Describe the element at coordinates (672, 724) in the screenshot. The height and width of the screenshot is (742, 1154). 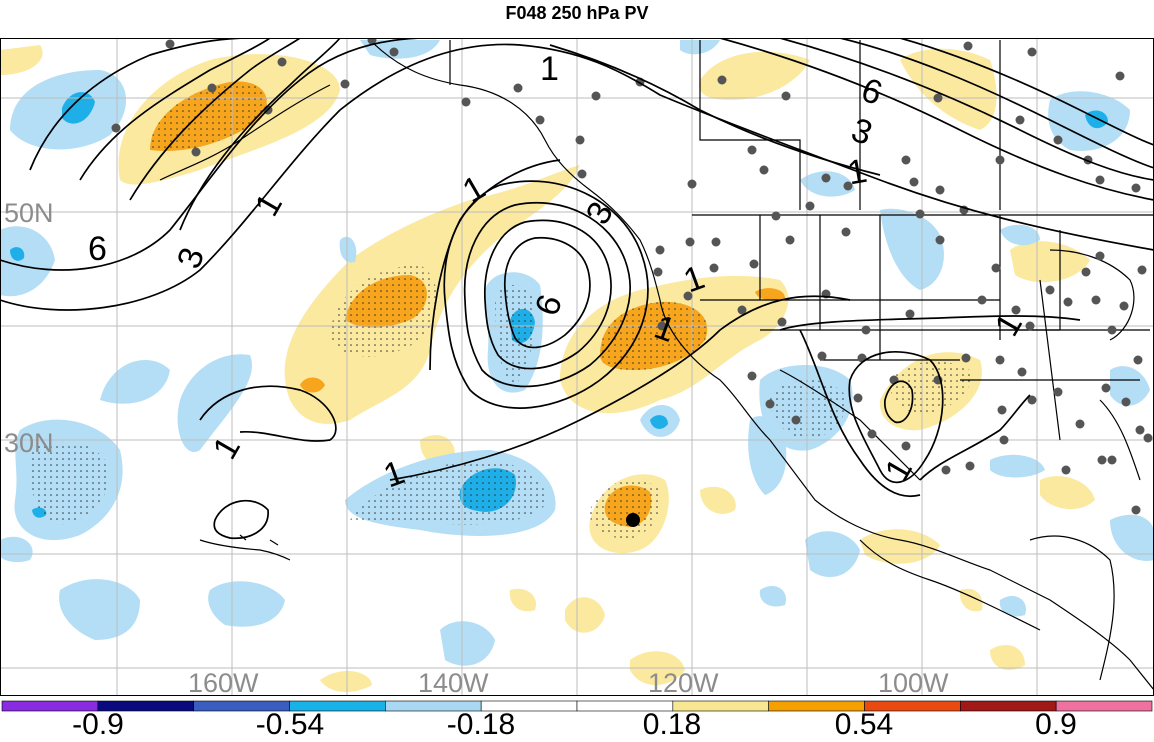
I see `colorbar-tick-label: 0.18` at that location.